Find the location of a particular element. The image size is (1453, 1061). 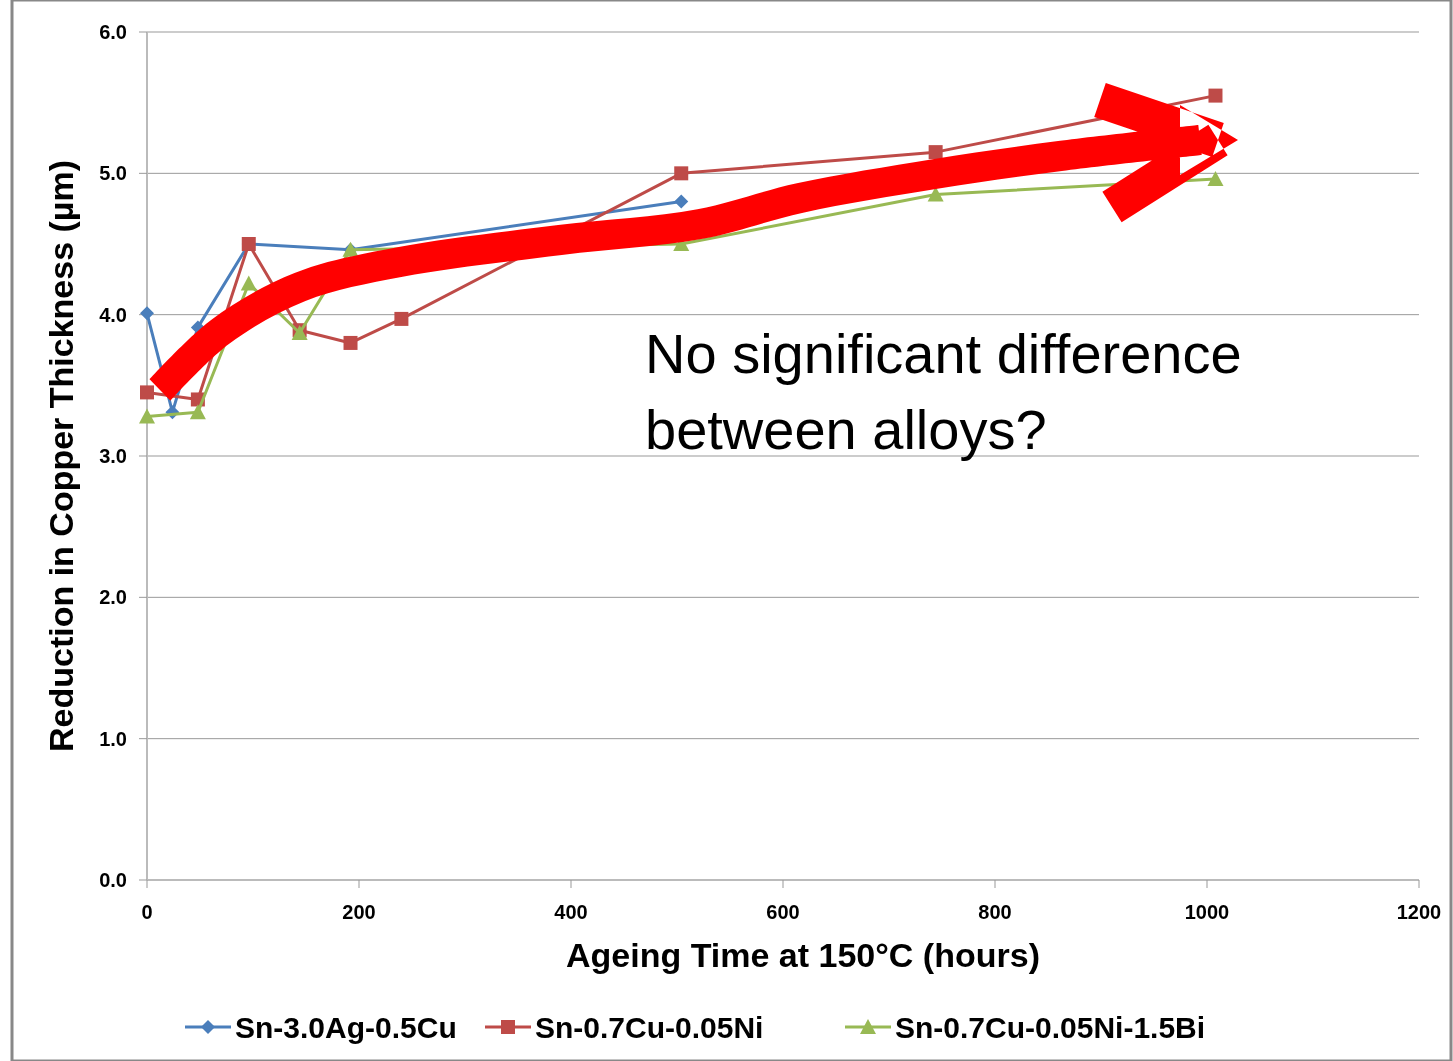

y-tick-label: 3.0 is located at coordinates (113, 456).